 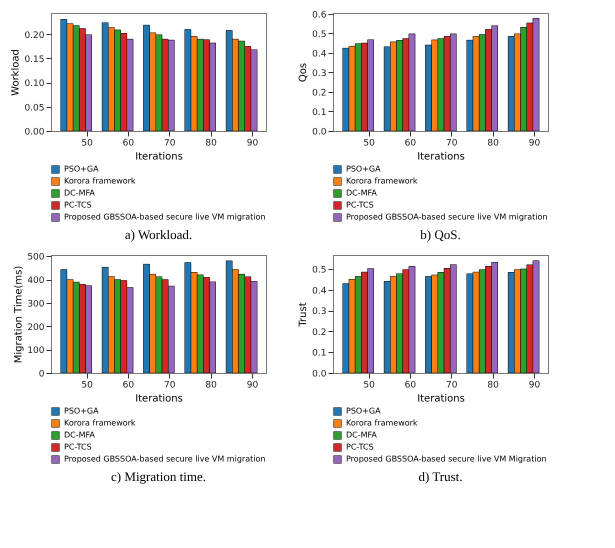 I want to click on y-axis-title: Workload, so click(x=16, y=72).